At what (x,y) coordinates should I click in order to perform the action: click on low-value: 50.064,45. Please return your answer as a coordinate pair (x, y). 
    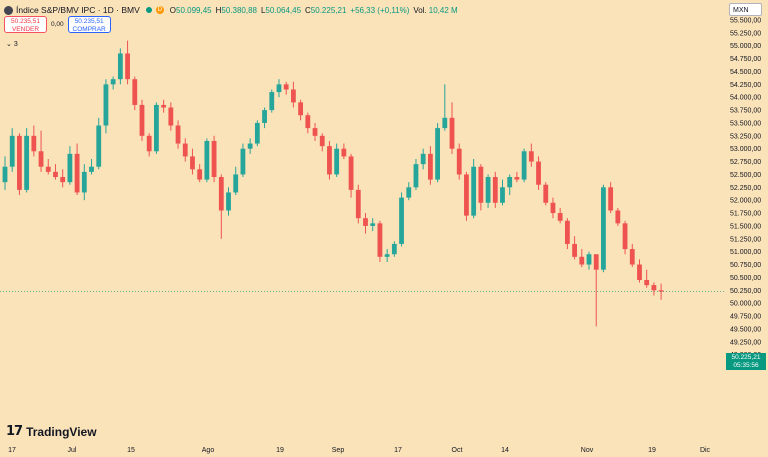
    Looking at the image, I should click on (283, 10).